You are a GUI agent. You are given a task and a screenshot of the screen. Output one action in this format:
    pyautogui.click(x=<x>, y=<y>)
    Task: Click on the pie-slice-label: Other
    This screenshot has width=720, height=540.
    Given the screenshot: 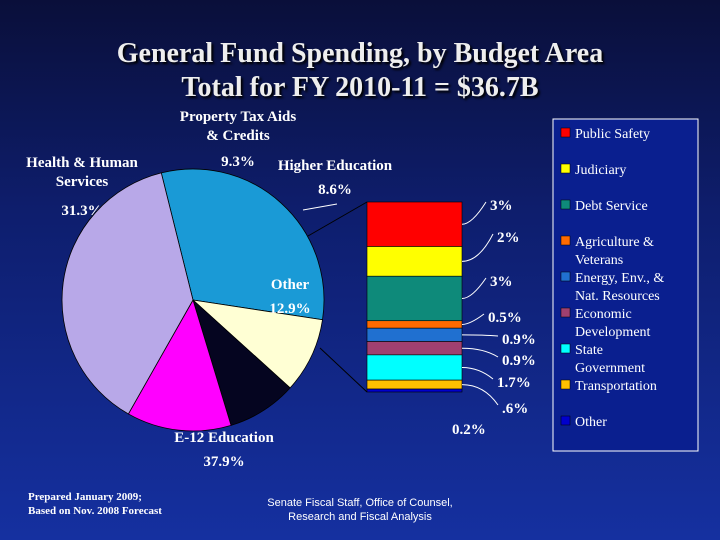 What is the action you would take?
    pyautogui.click(x=290, y=285)
    